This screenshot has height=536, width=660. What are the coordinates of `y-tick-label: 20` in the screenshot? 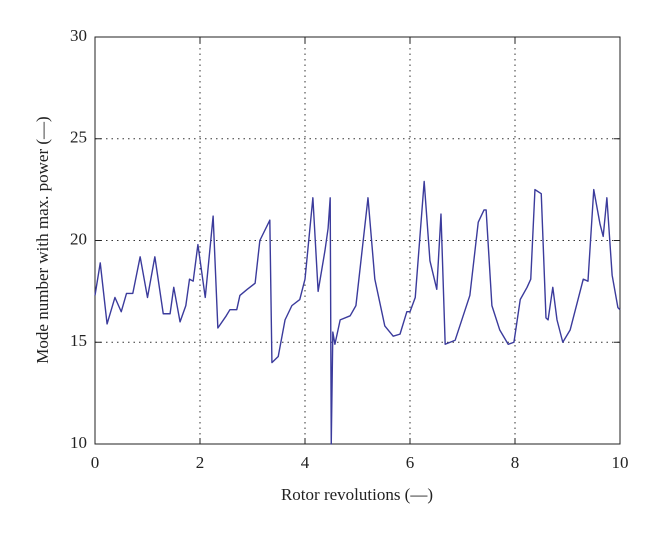 It's located at (78, 238).